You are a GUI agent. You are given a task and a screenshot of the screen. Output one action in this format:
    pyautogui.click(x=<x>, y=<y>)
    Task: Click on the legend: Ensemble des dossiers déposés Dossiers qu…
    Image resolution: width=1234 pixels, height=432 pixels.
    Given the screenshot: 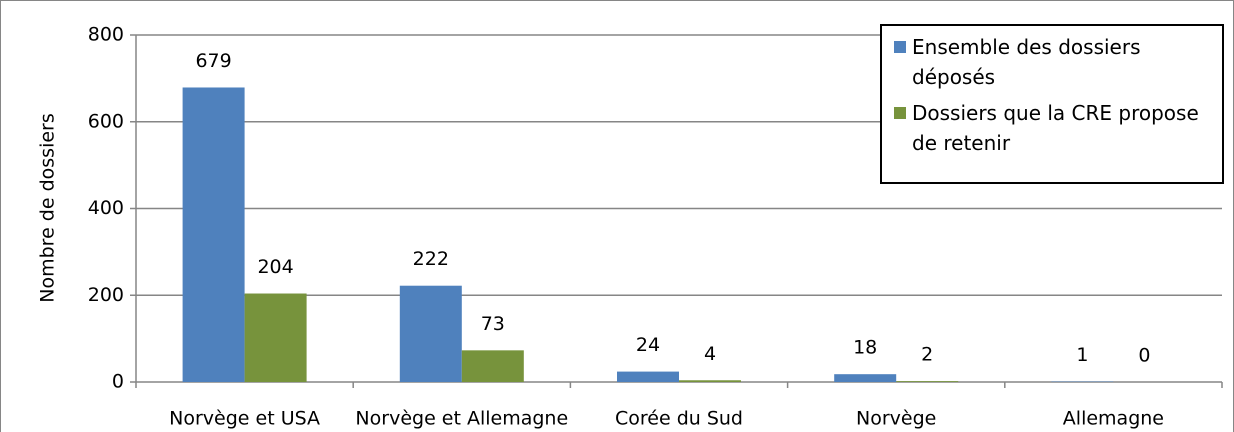 What is the action you would take?
    pyautogui.click(x=1052, y=104)
    